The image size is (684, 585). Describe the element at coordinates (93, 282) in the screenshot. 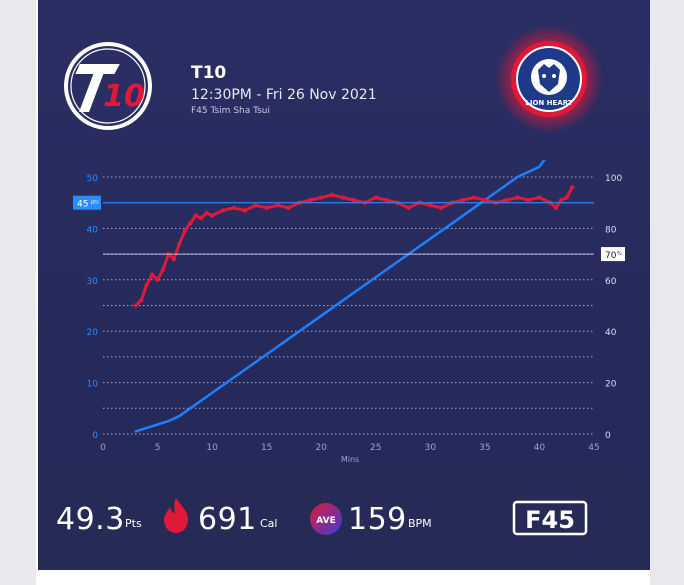

I see `left-axis-tick-label: 30` at that location.